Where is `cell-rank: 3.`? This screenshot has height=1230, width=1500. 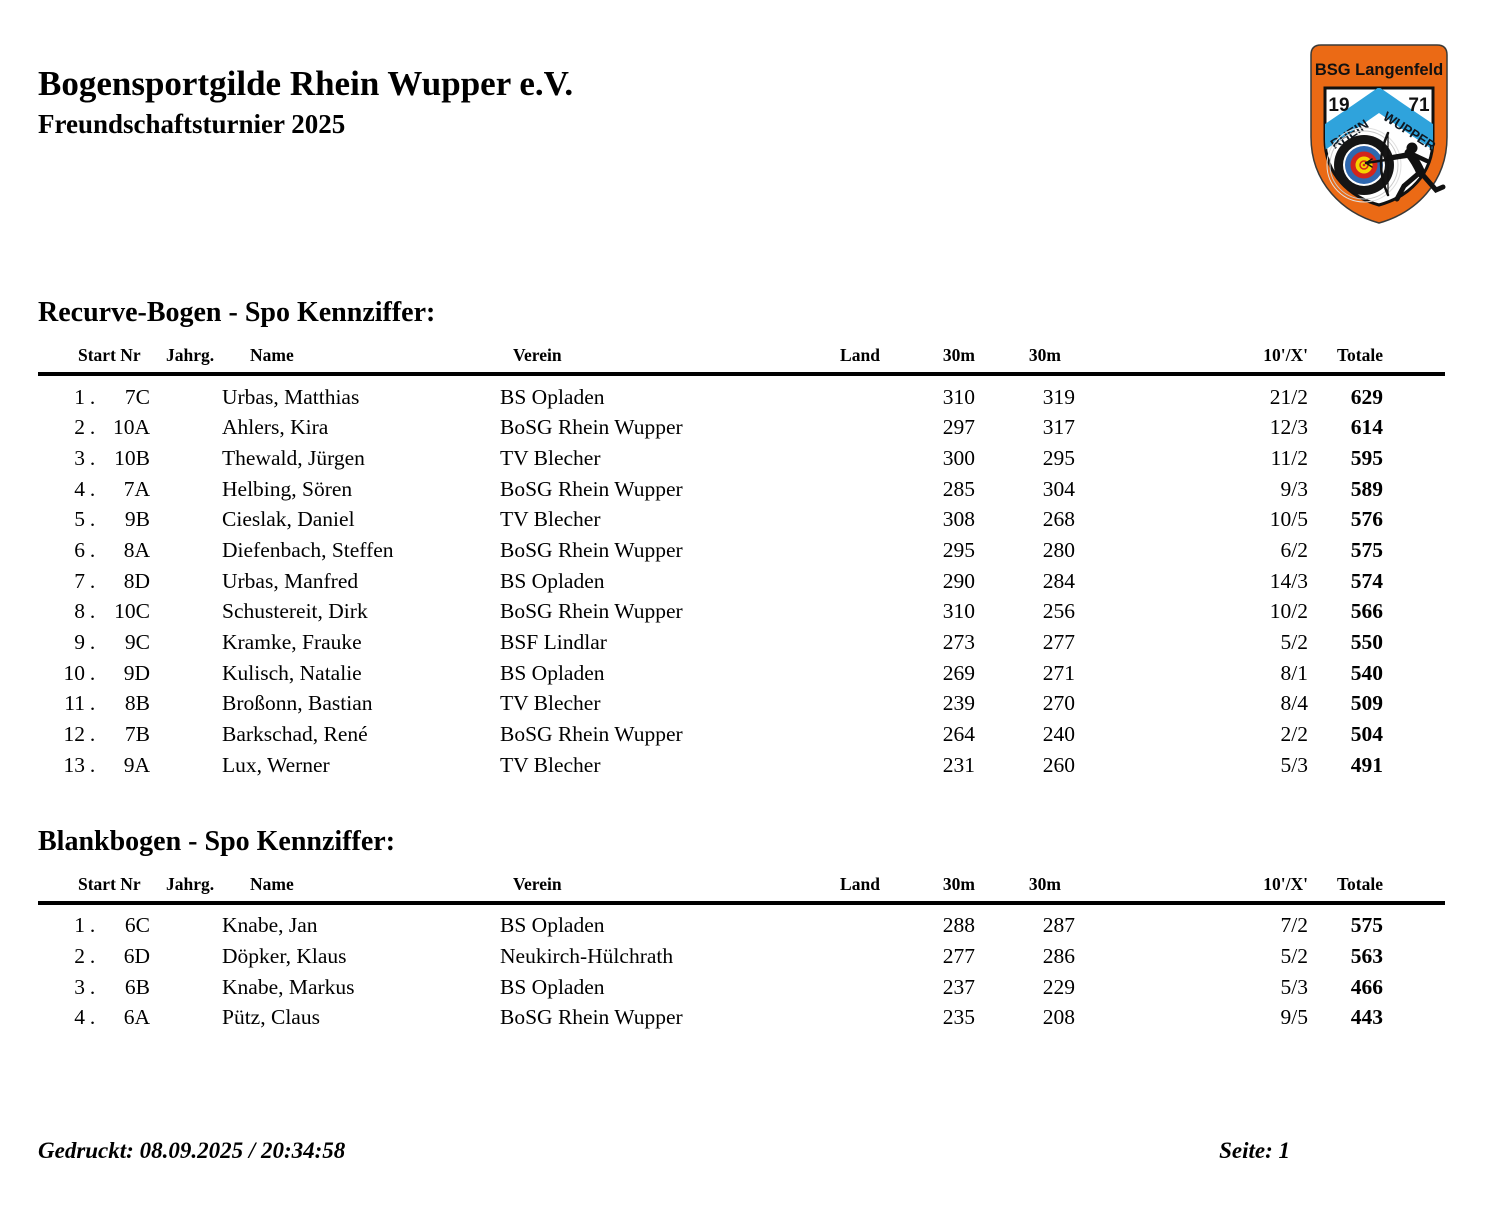
cell-rank: 3. is located at coordinates (85, 457).